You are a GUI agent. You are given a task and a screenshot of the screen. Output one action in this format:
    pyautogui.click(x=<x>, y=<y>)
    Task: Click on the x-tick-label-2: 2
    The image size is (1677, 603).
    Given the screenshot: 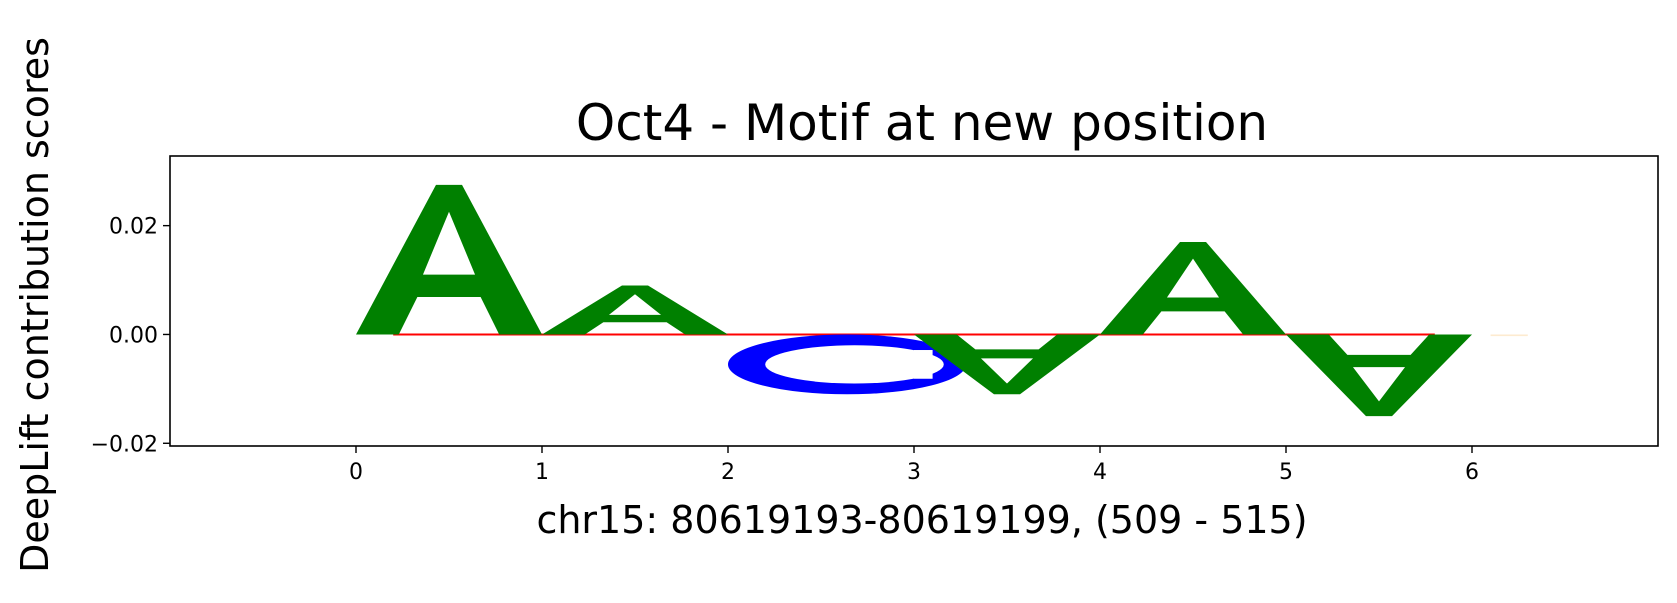 What is the action you would take?
    pyautogui.click(x=728, y=472)
    